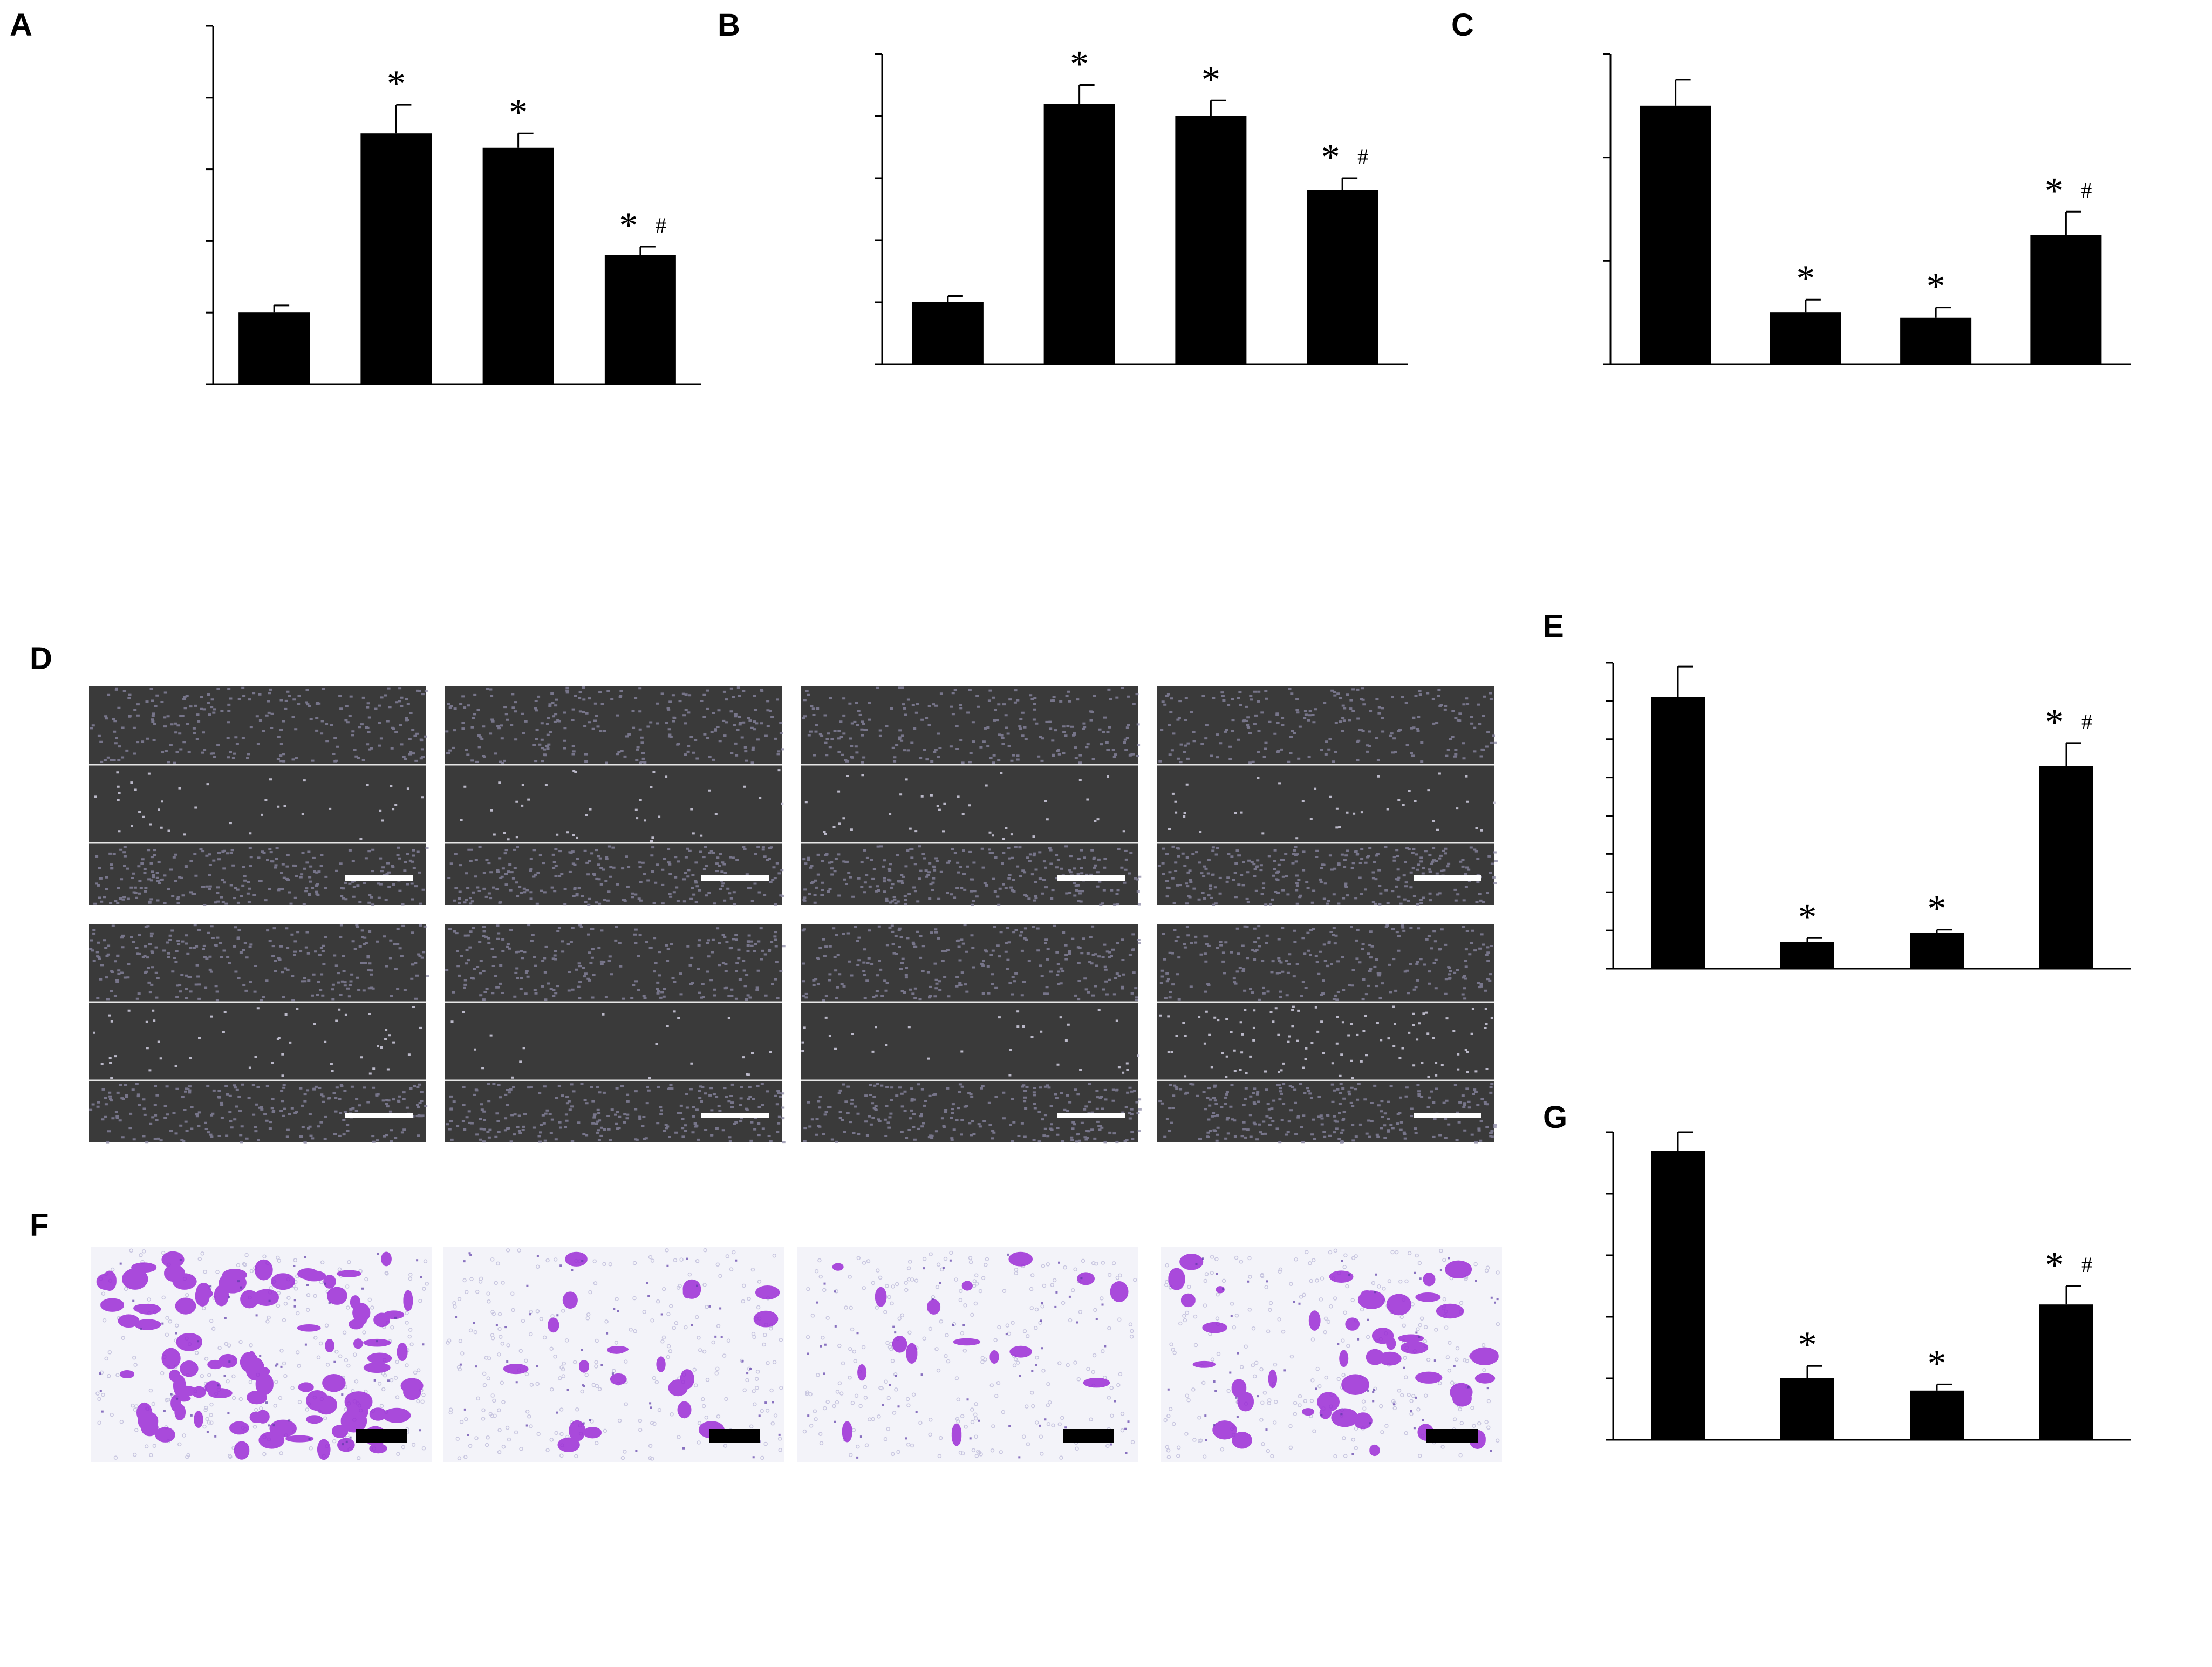 This screenshot has height=1667, width=2212. Describe the element at coordinates (1868, 816) in the screenshot. I see `chart-e: * * * #` at that location.